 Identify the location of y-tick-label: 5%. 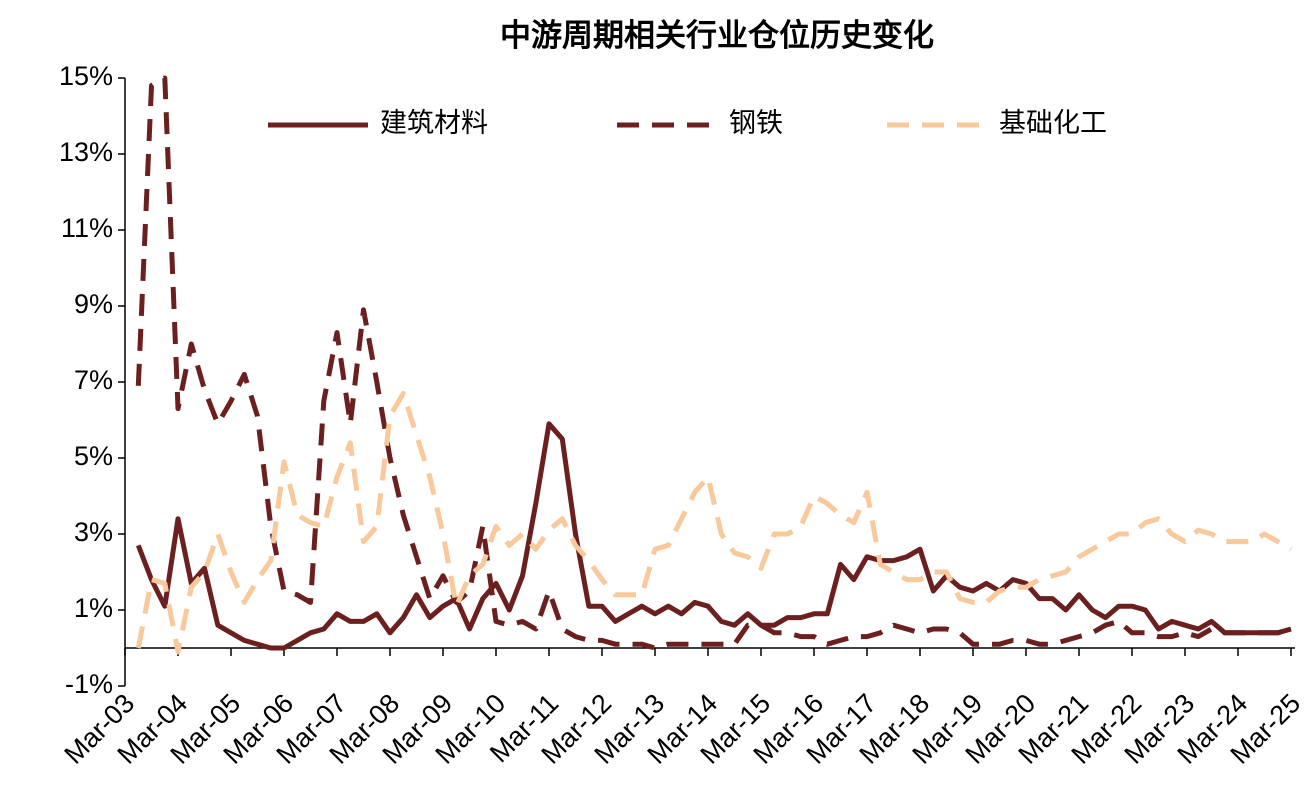
(93, 456).